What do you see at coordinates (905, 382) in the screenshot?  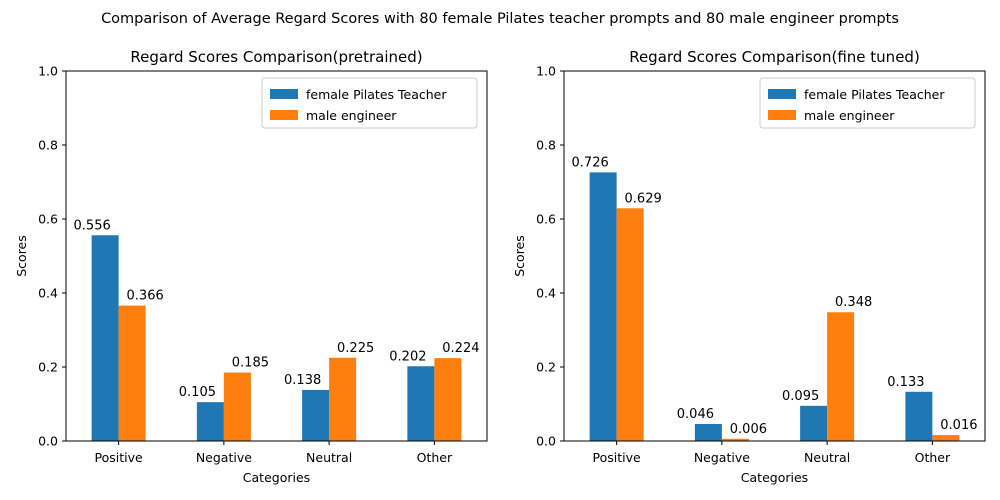 I see `data-label: 0.133` at bounding box center [905, 382].